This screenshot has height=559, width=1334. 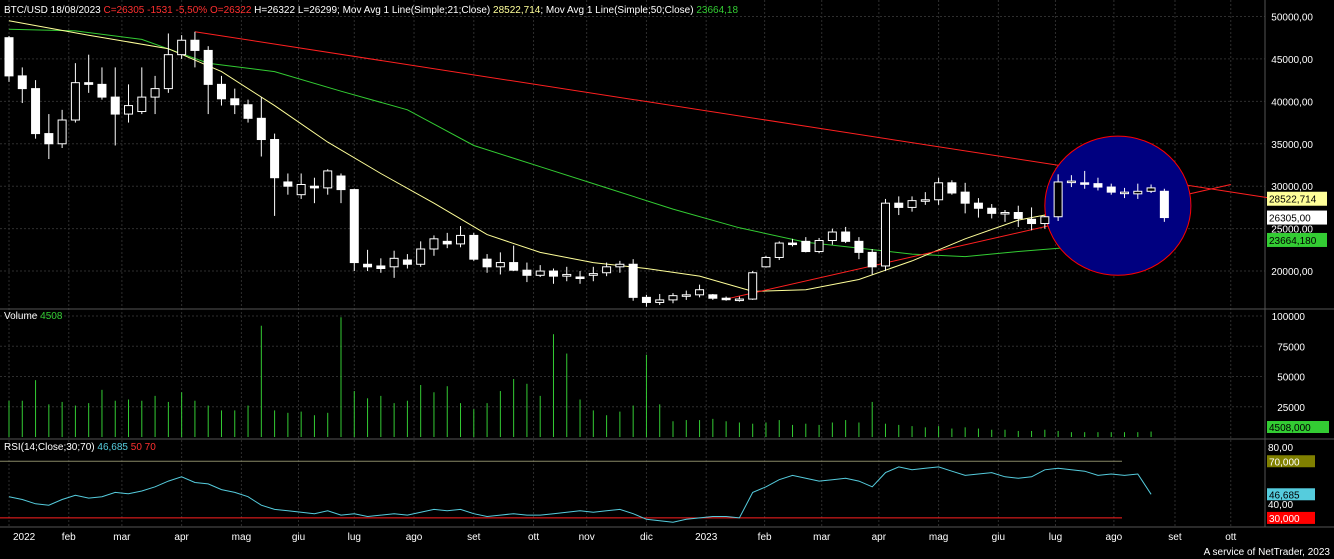 I want to click on volume-value: 4508, so click(x=51, y=316).